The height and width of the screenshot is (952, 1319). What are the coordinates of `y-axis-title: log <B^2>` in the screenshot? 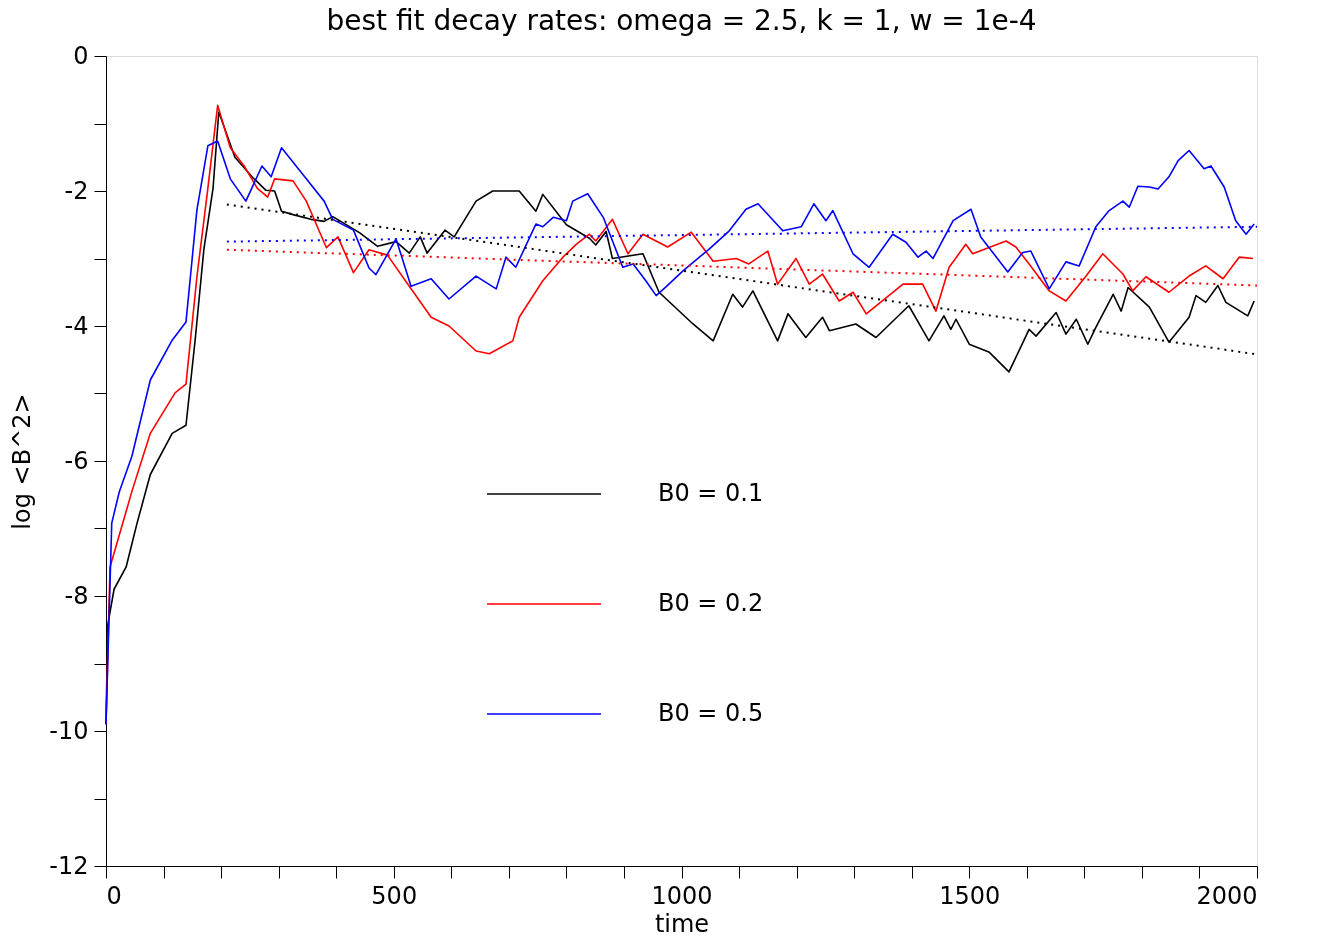 It's located at (22, 461).